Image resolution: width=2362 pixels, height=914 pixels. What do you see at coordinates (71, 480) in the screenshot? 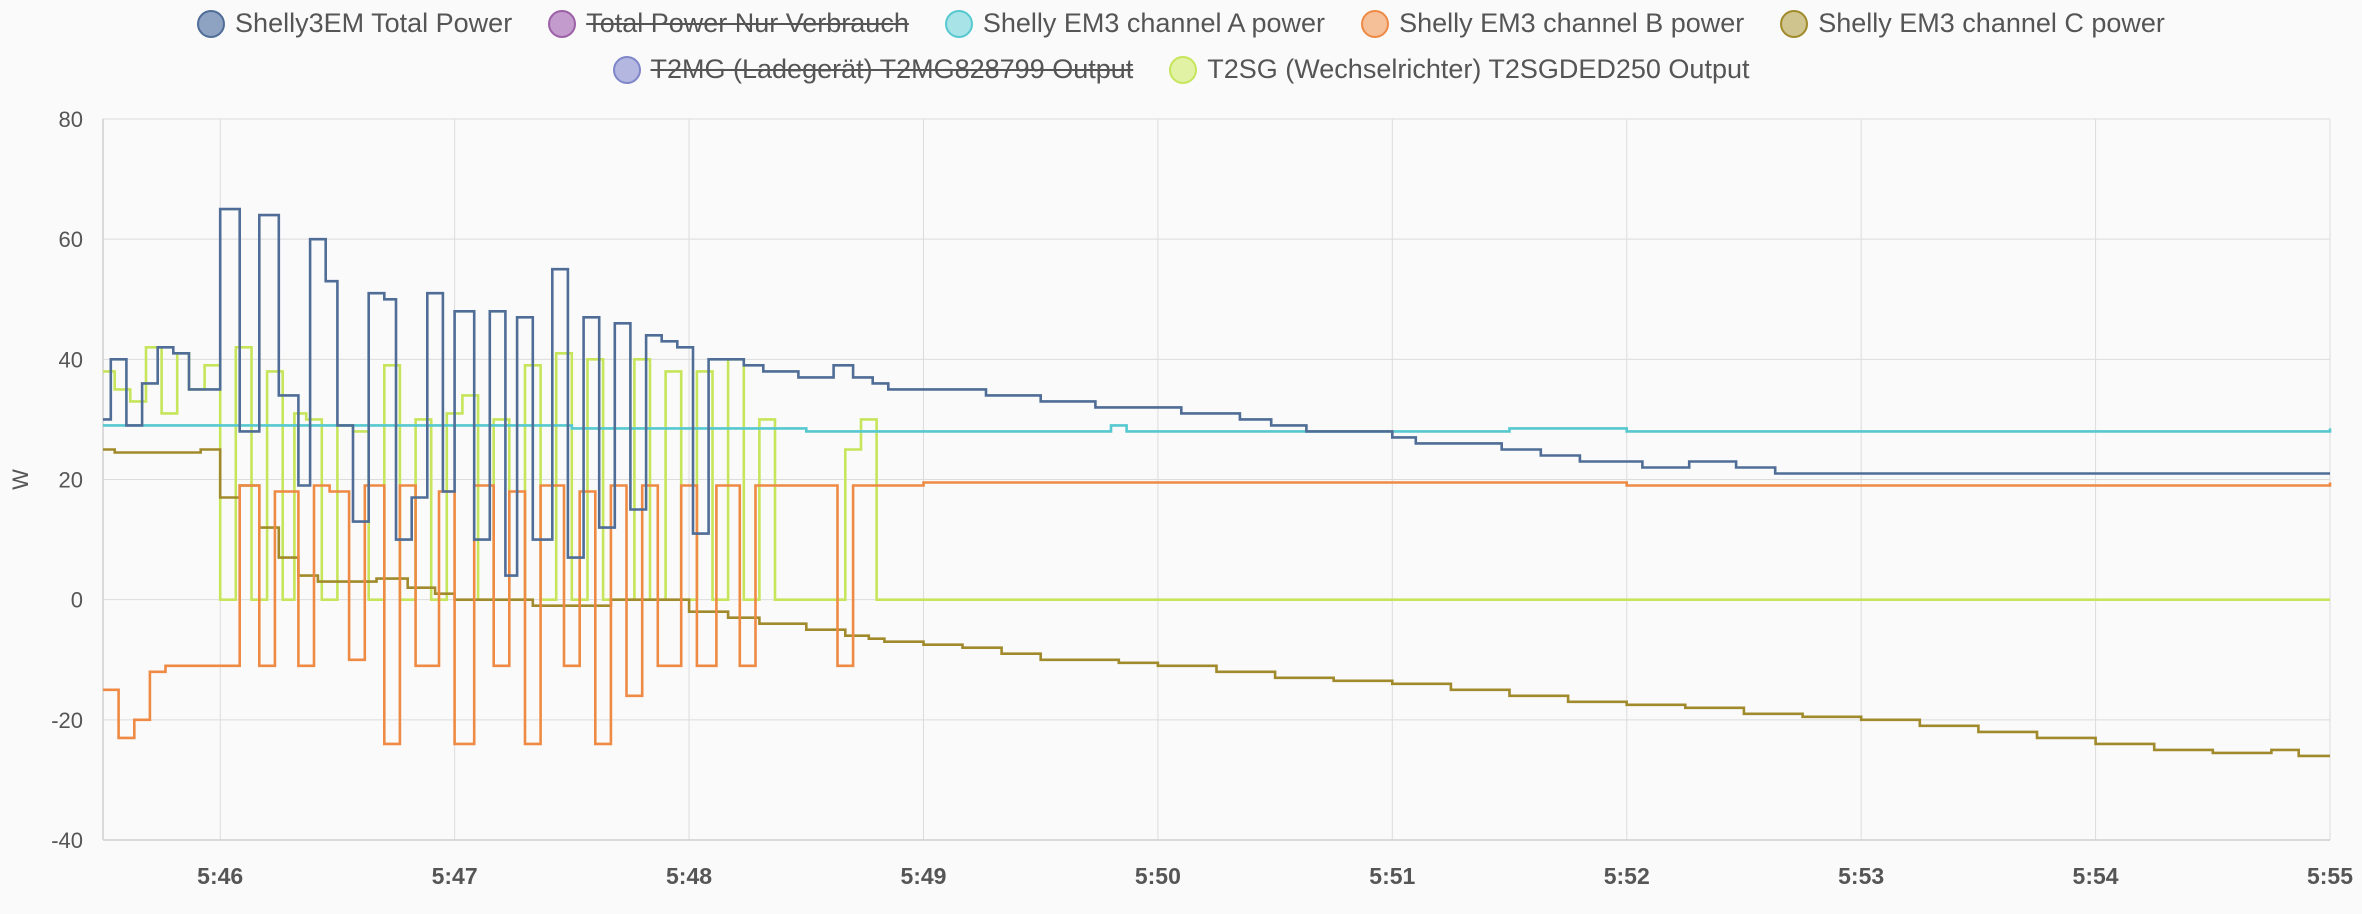
I see `y-tick-label: 20` at bounding box center [71, 480].